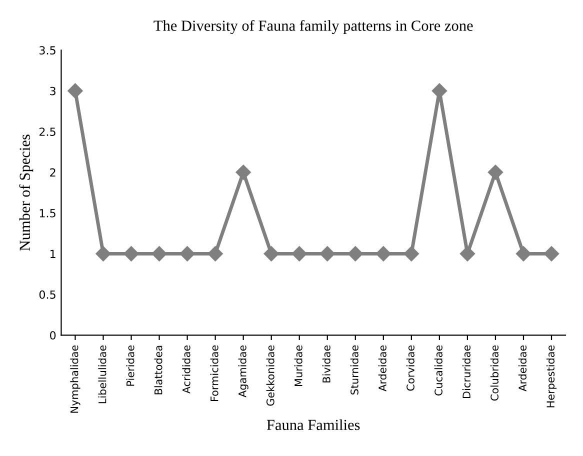 This screenshot has height=456, width=583. I want to click on x-tick-label: Gekkonidae, so click(270, 375).